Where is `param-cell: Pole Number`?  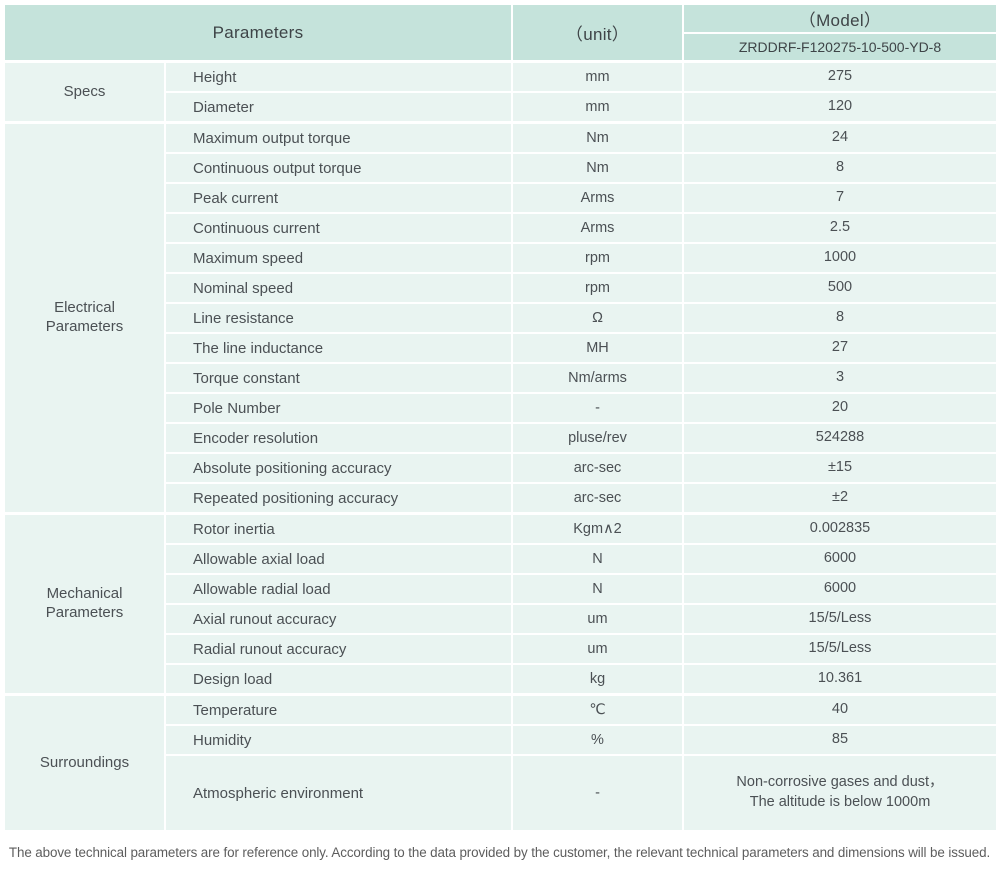 param-cell: Pole Number is located at coordinates (338, 408).